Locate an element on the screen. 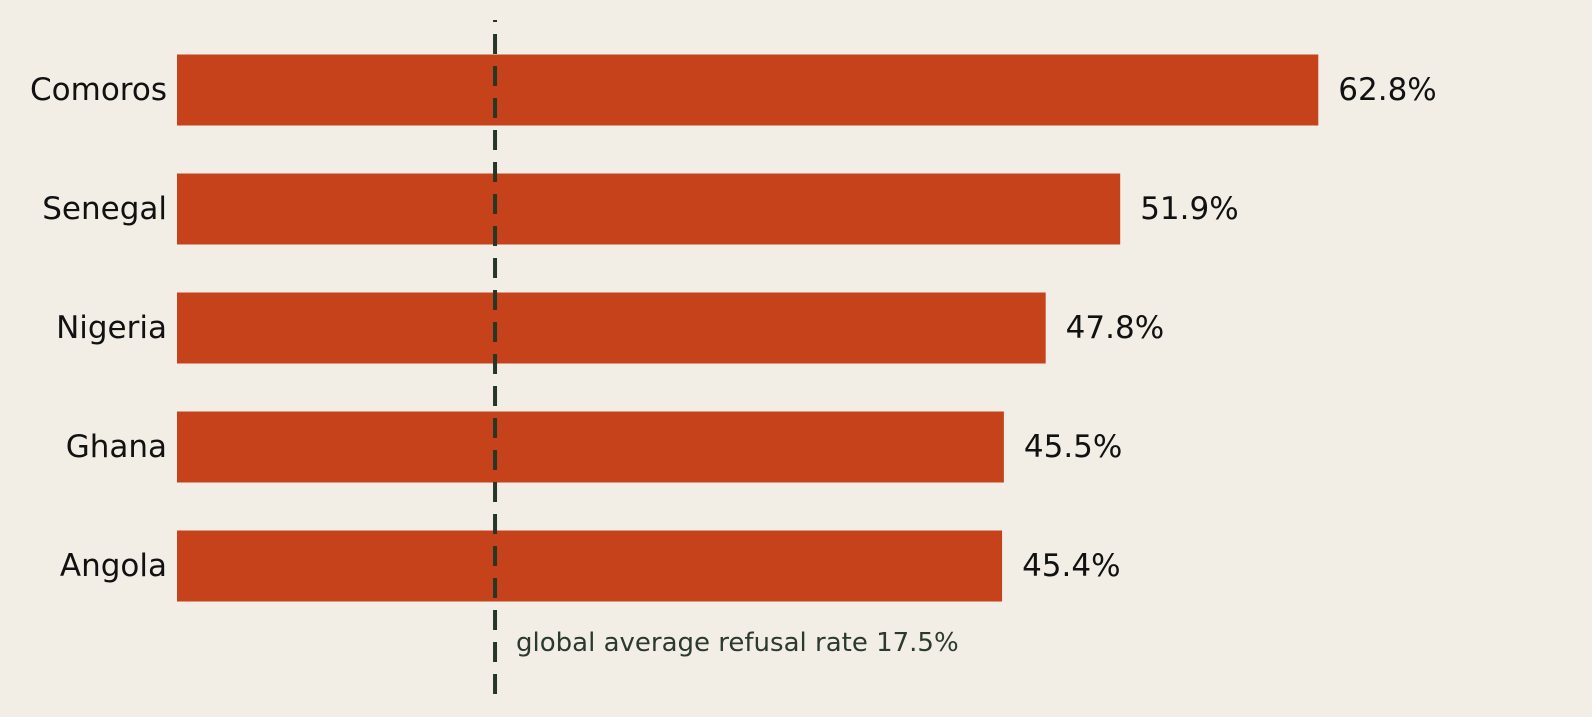 The width and height of the screenshot is (1592, 717). bar-ghana is located at coordinates (590, 447).